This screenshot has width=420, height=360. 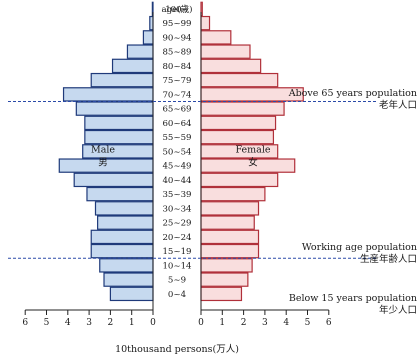 What do you see at coordinates (224, 279) in the screenshot?
I see `bar-female-5~9` at bounding box center [224, 279].